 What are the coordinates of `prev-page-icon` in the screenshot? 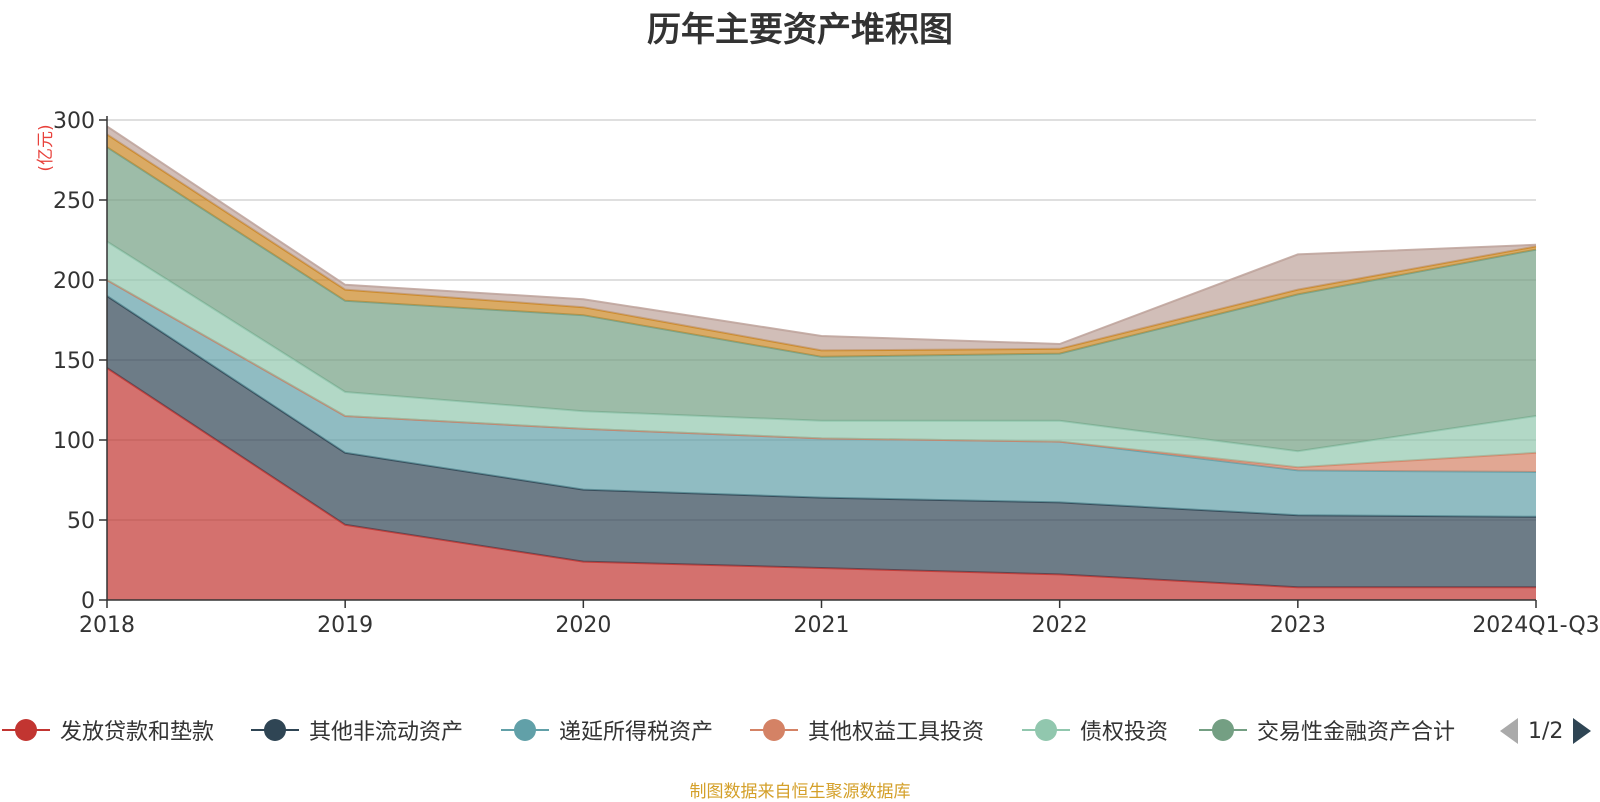 It's located at (1509, 731).